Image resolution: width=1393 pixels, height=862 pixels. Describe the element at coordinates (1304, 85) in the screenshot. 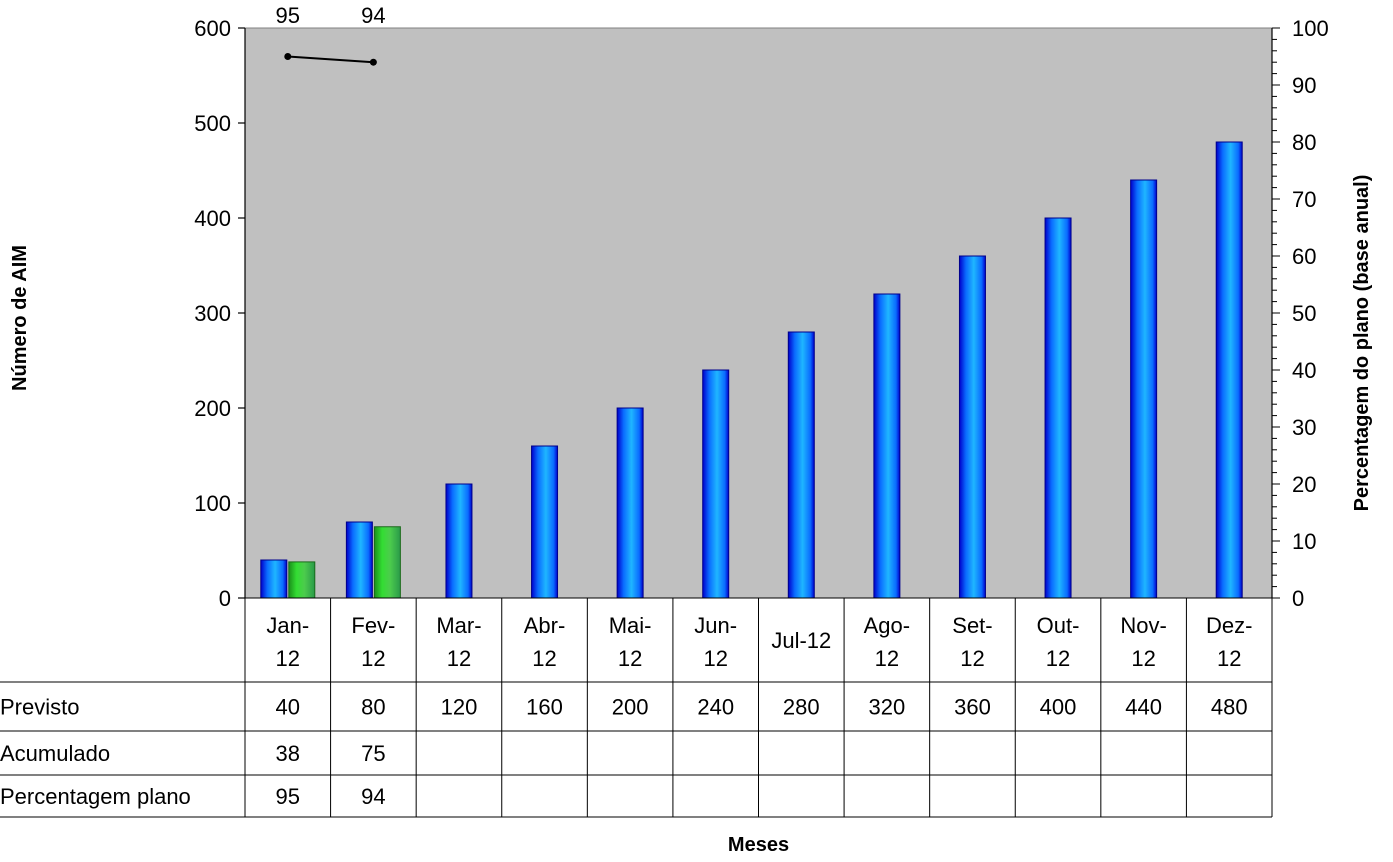

I see `y-right-tick-label: 90` at that location.